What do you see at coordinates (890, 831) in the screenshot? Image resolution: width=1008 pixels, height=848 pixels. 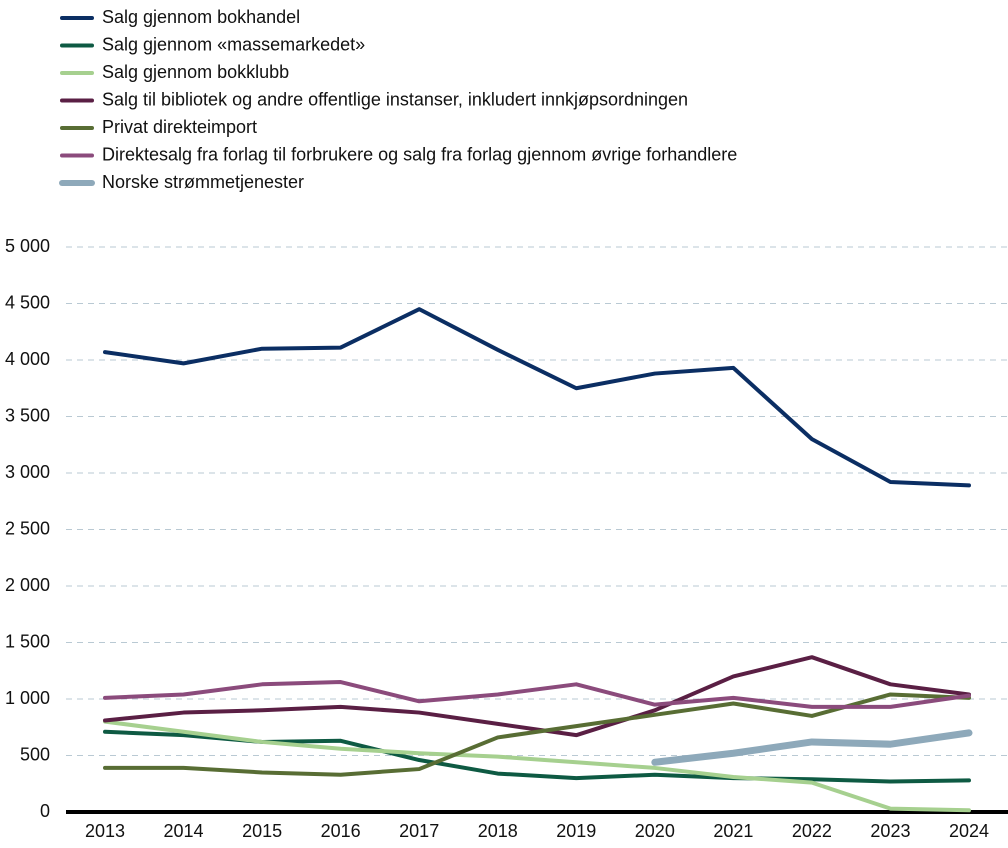 I see `x-tick-label: 2023` at bounding box center [890, 831].